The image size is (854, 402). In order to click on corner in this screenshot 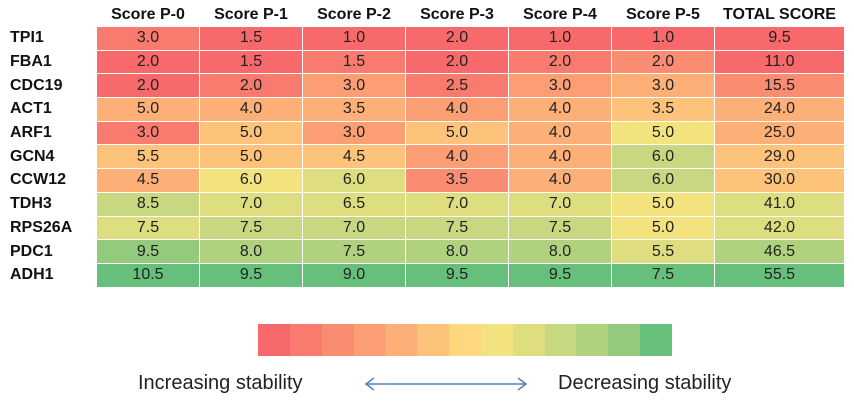, I will do `click(48, 15)`.